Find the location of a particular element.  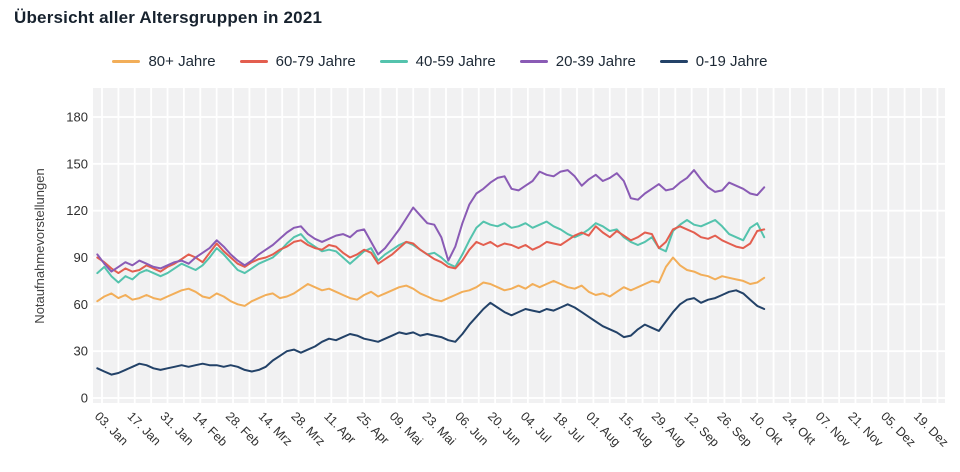

svg-text: 31. Jan is located at coordinates (176, 428).